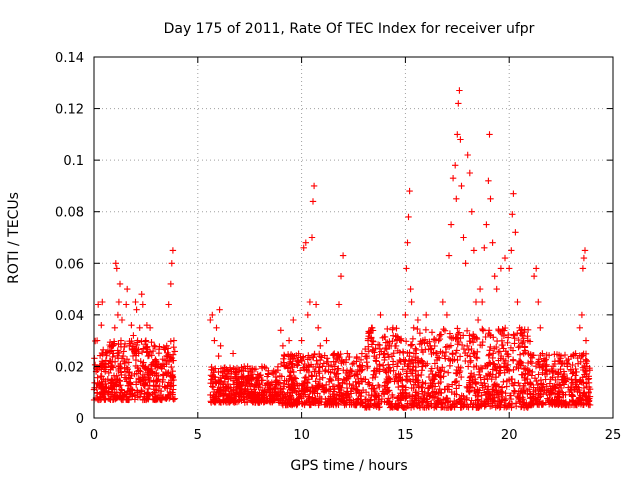 The height and width of the screenshot is (480, 640). I want to click on y-tick-label: 0.02, so click(69, 367).